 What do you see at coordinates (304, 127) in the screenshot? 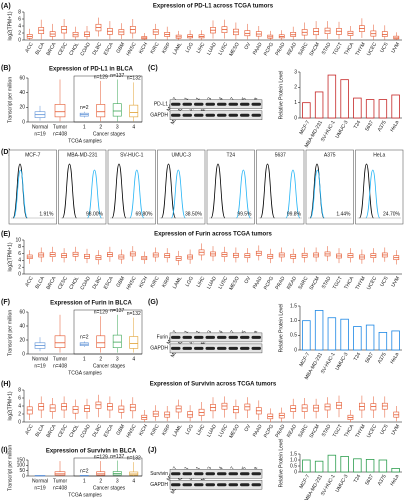
I see `x-tick-label: MCF-7` at bounding box center [304, 127].